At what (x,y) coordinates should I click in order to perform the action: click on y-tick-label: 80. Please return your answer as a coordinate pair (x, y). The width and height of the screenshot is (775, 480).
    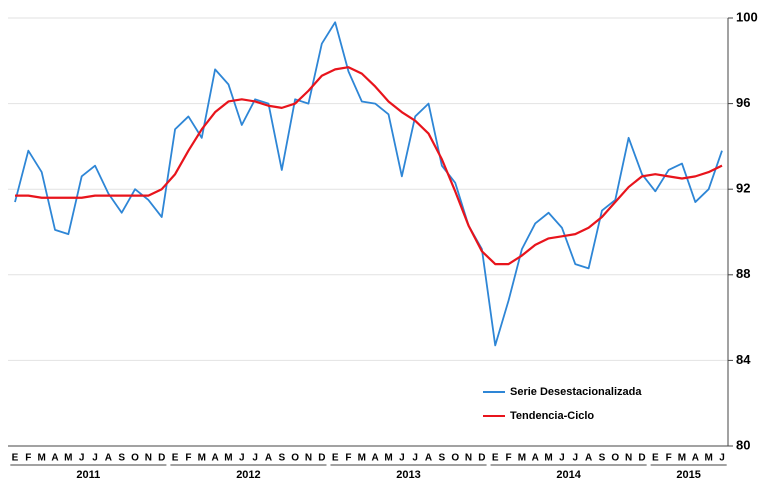
    Looking at the image, I should click on (743, 444).